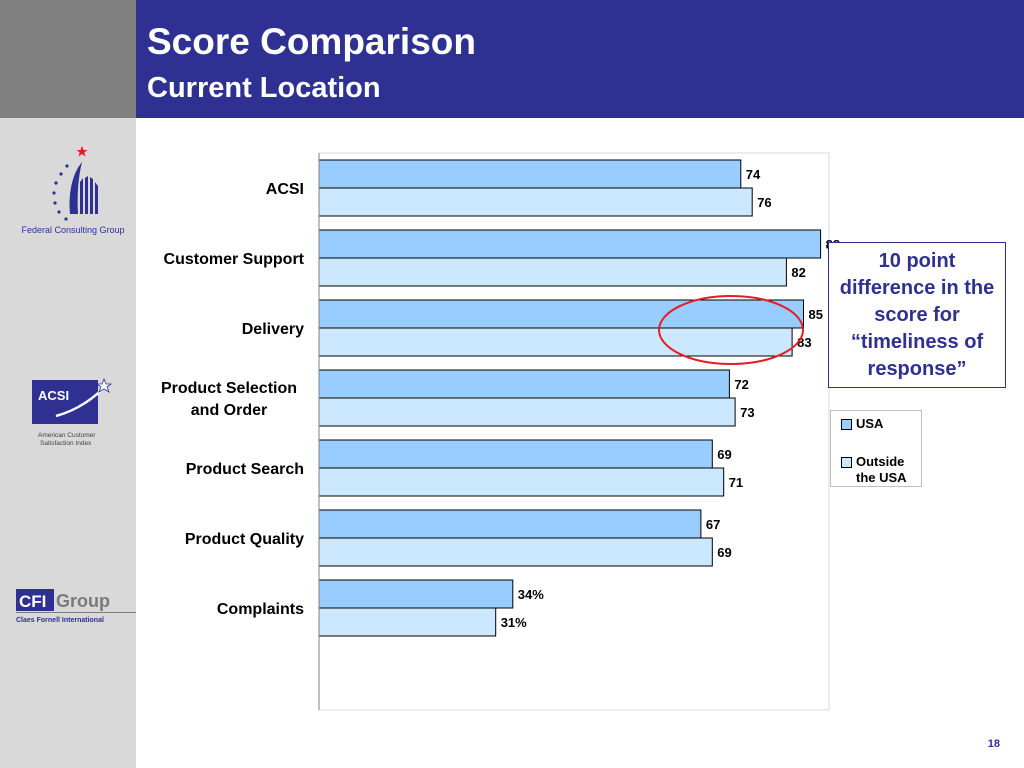 The image size is (1024, 768). What do you see at coordinates (724, 454) in the screenshot?
I see `value-label-usa-4: 69` at bounding box center [724, 454].